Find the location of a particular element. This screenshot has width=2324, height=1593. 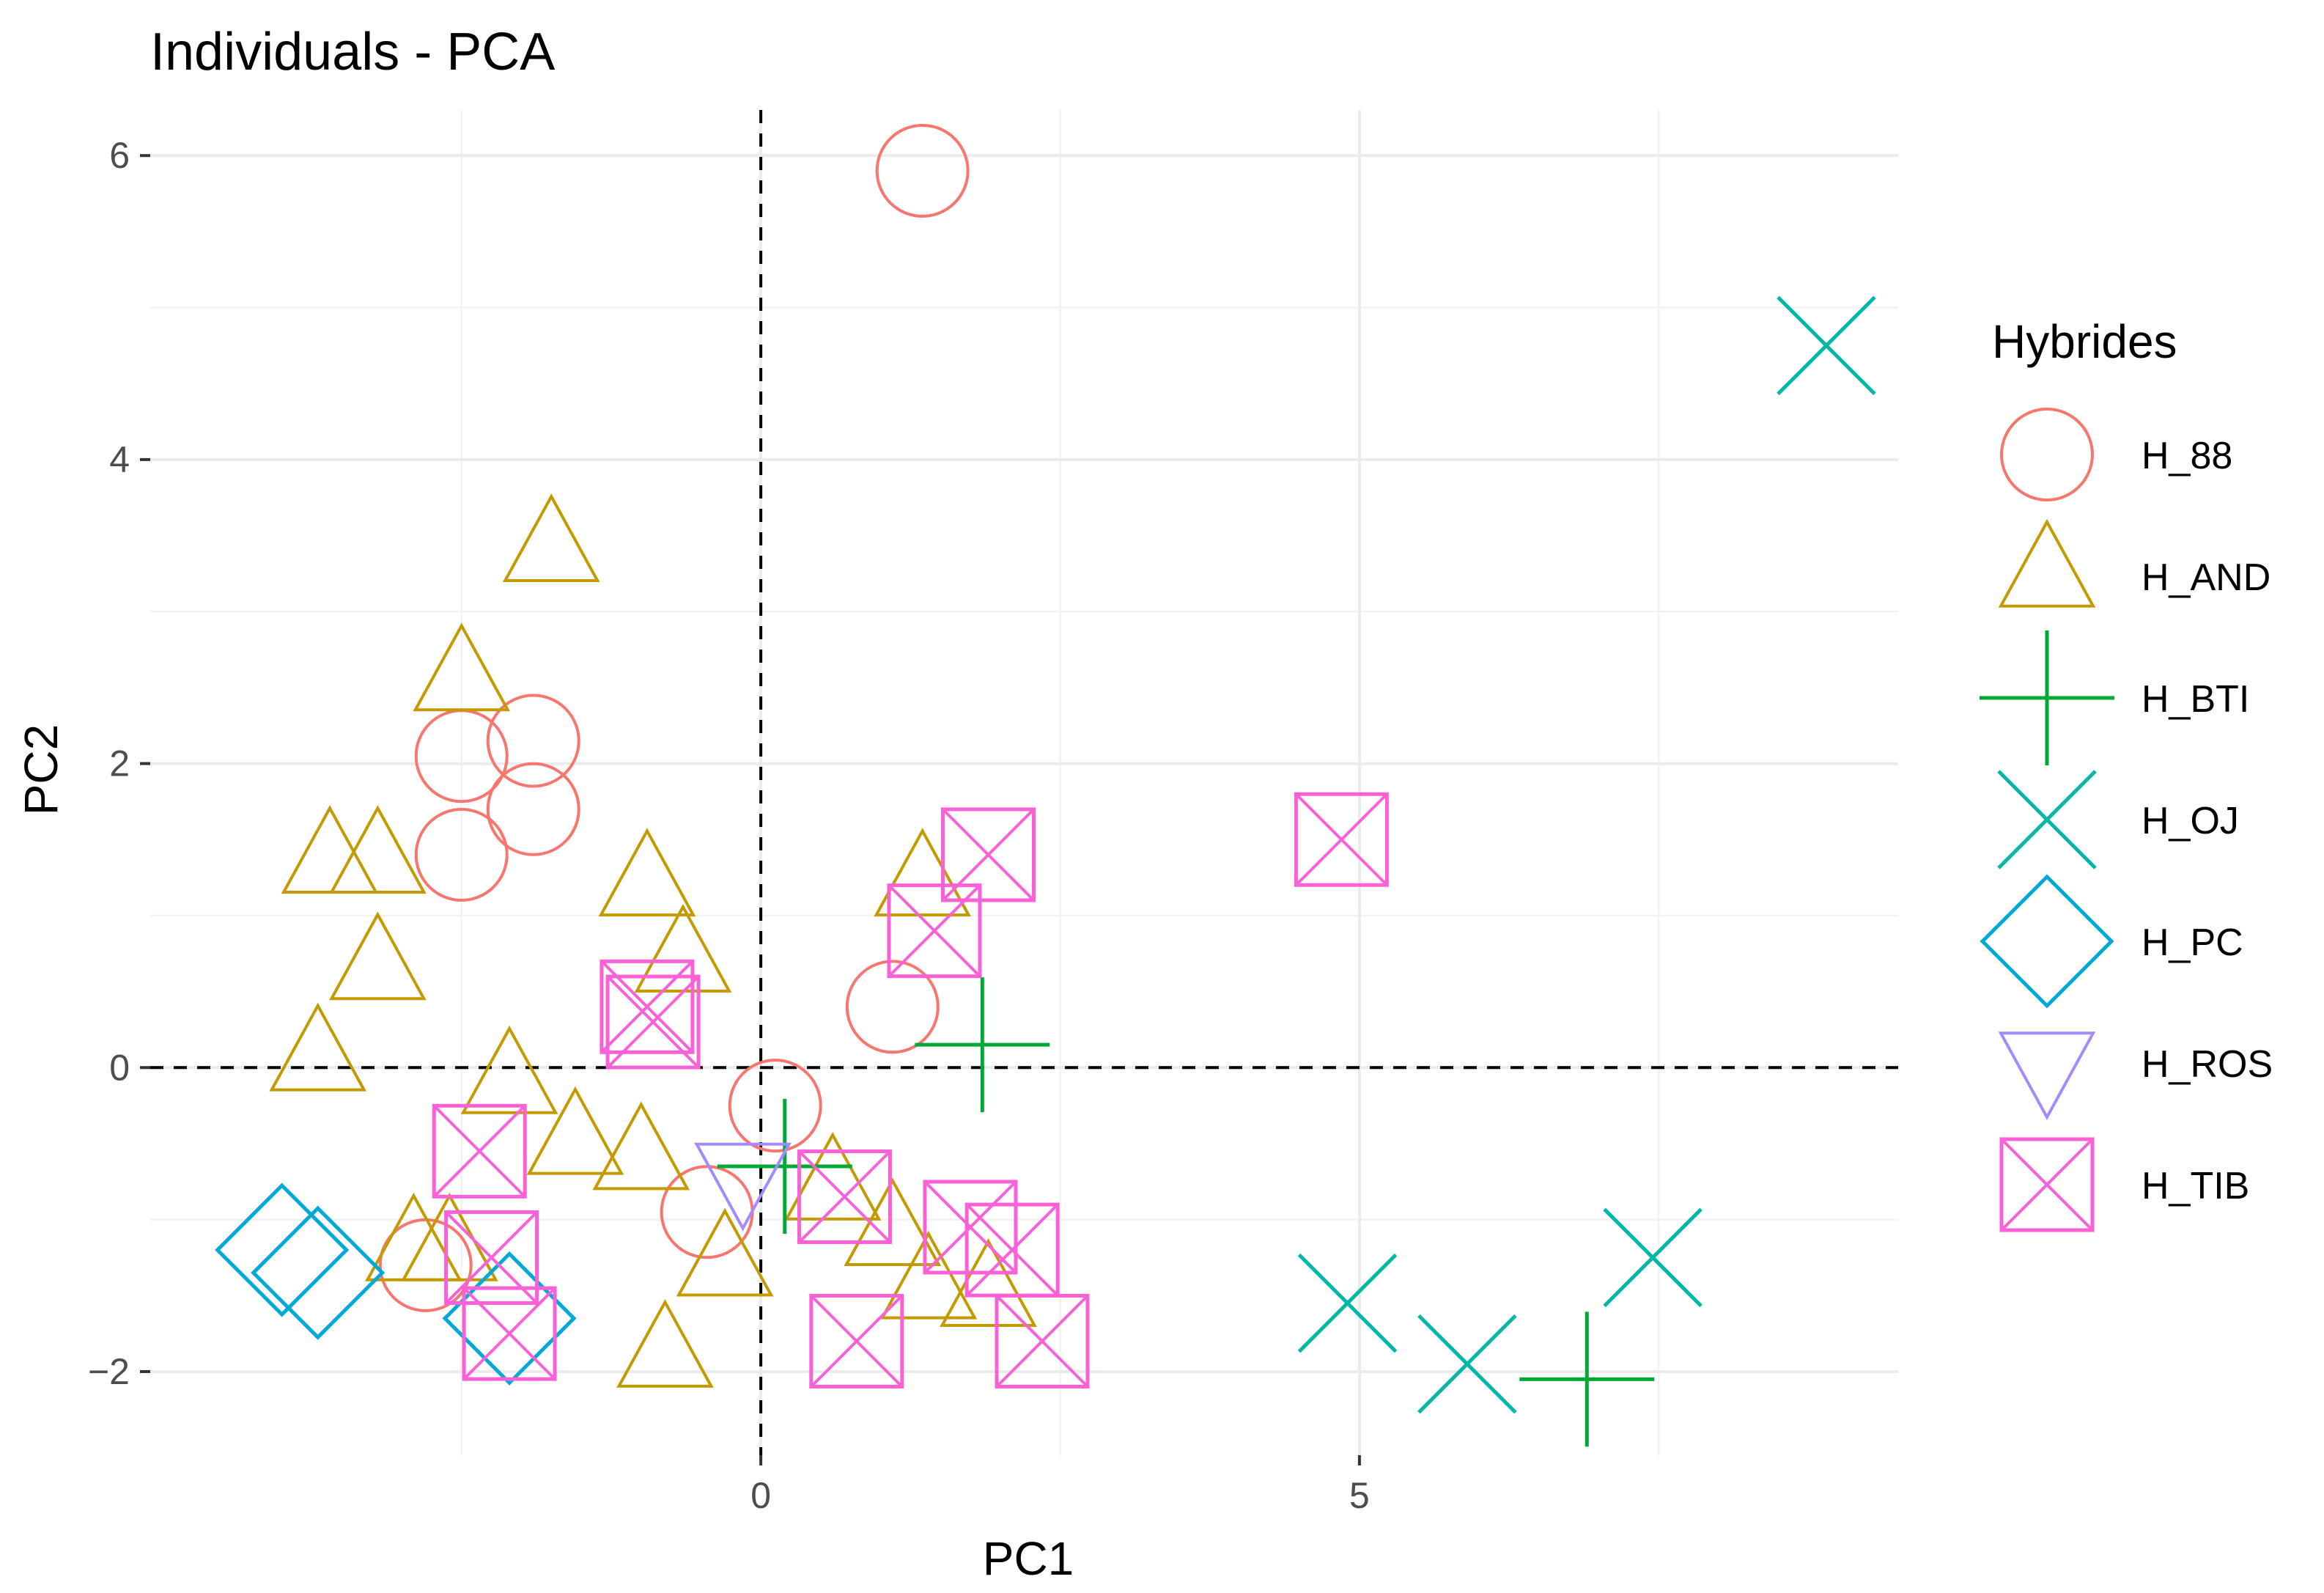

legend-label: H_ROS is located at coordinates (2207, 1065).